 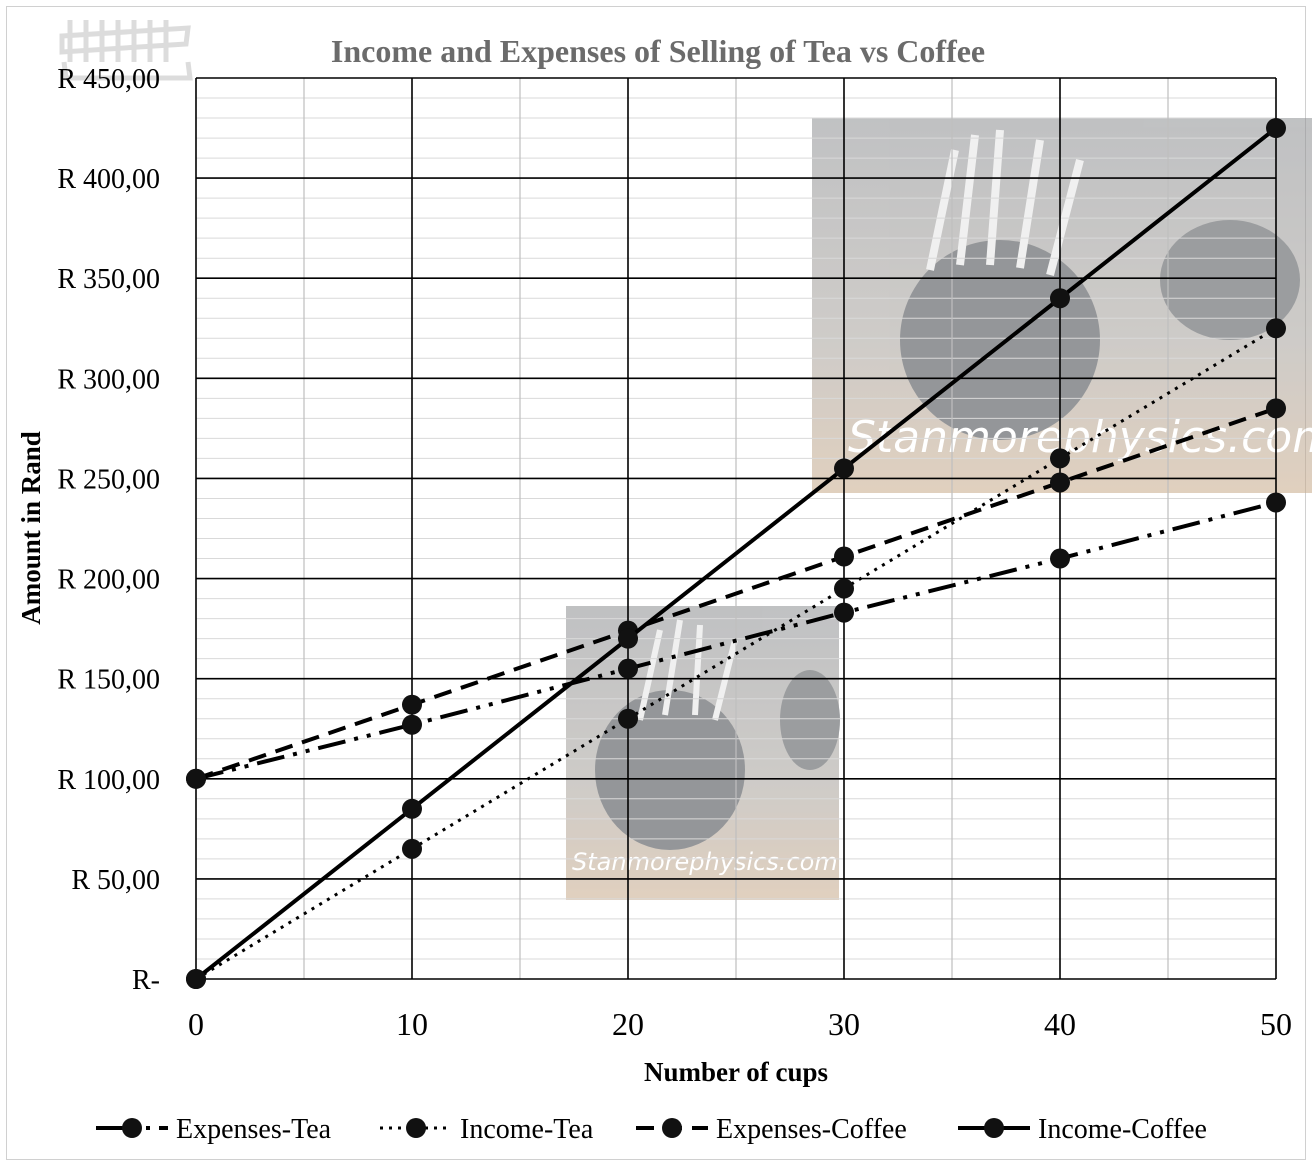 I want to click on y-axis-label: Amount in Rand, so click(x=31, y=528).